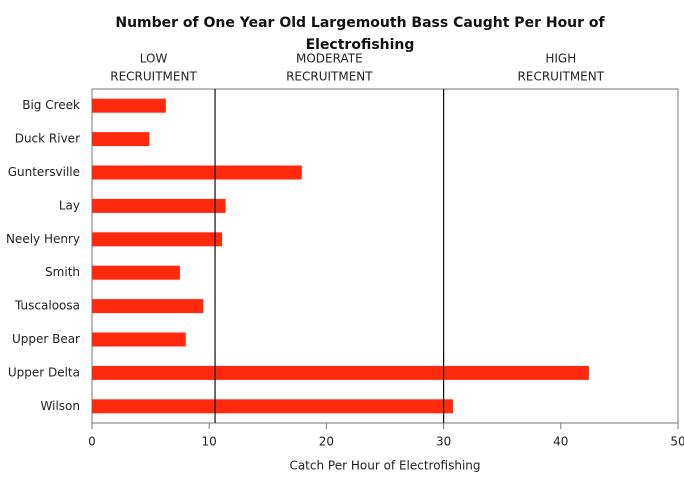 The height and width of the screenshot is (478, 684). What do you see at coordinates (443, 442) in the screenshot?
I see `x-tick-label: 30` at bounding box center [443, 442].